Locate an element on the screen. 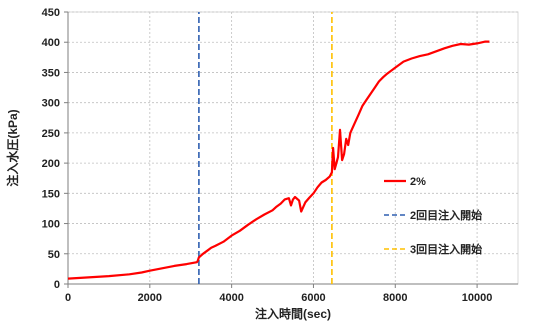 The image size is (538, 327). legend-label: 2% is located at coordinates (418, 182).